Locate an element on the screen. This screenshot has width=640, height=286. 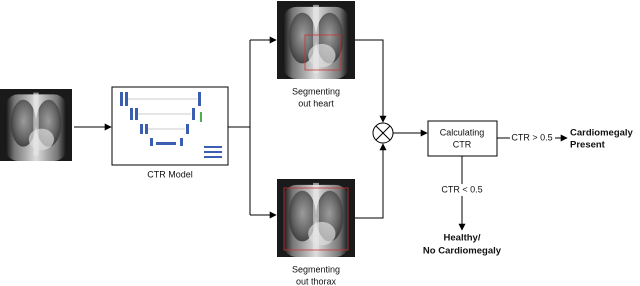
heart-xray is located at coordinates (316, 40).